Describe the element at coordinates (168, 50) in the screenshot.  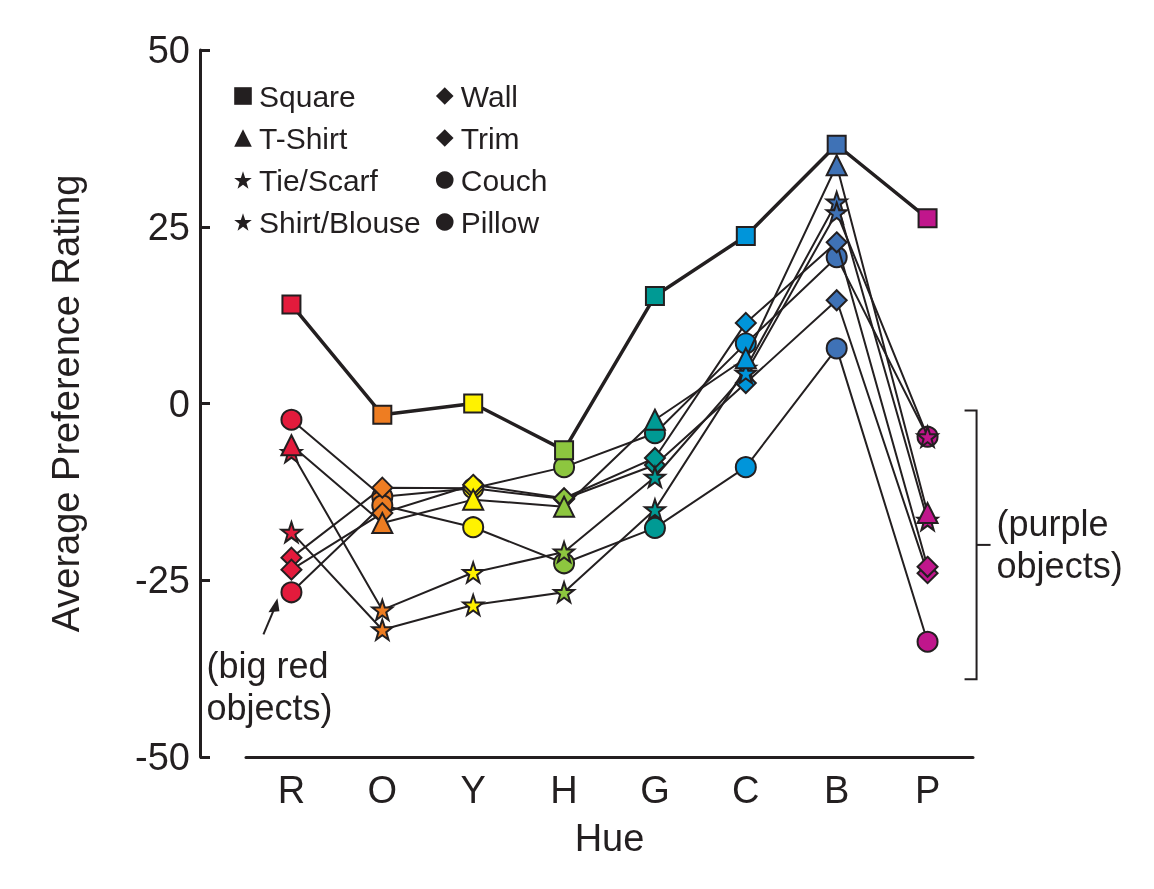
I see `y-tick-label: 50` at that location.